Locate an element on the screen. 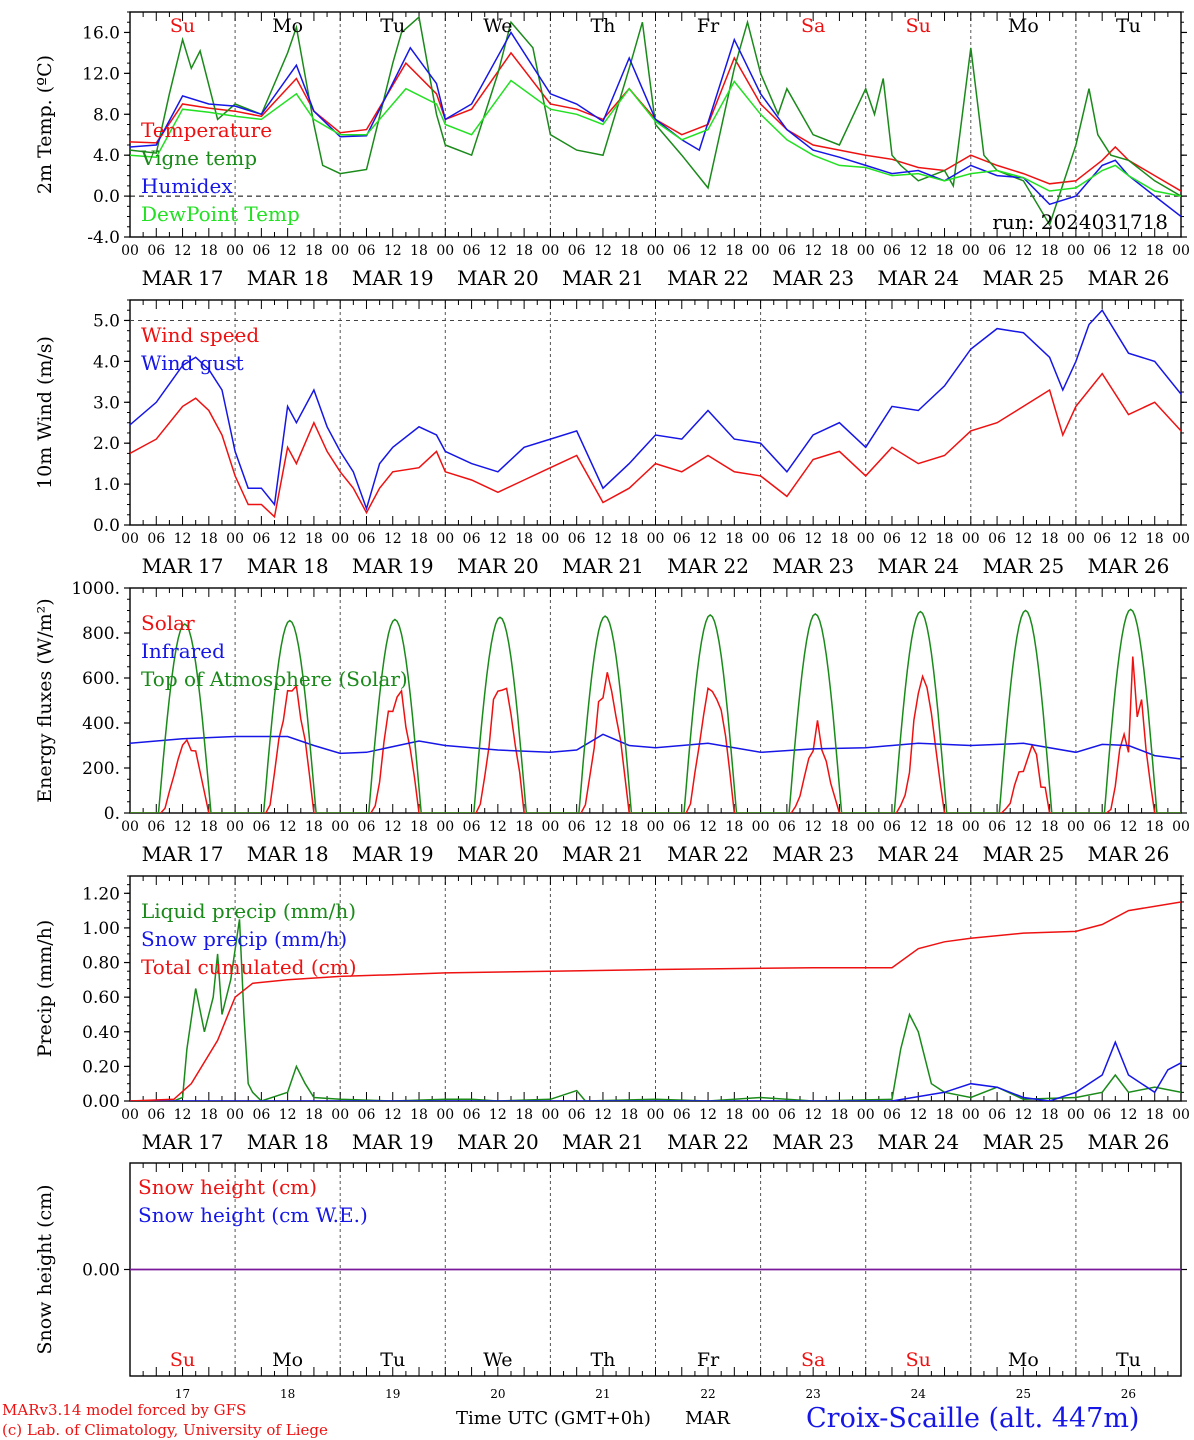 This screenshot has height=1440, width=1194. legend-entry: Snow height (cm W.E.) is located at coordinates (253, 1215).